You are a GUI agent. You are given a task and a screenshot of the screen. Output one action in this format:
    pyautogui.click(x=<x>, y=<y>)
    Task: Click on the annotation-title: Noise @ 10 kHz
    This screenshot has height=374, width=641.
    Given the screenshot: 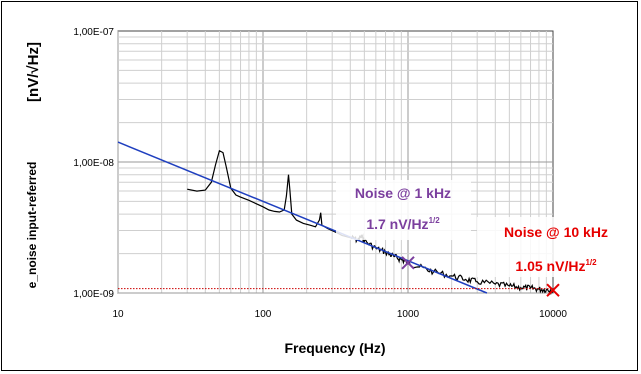 What is the action you would take?
    pyautogui.click(x=556, y=232)
    